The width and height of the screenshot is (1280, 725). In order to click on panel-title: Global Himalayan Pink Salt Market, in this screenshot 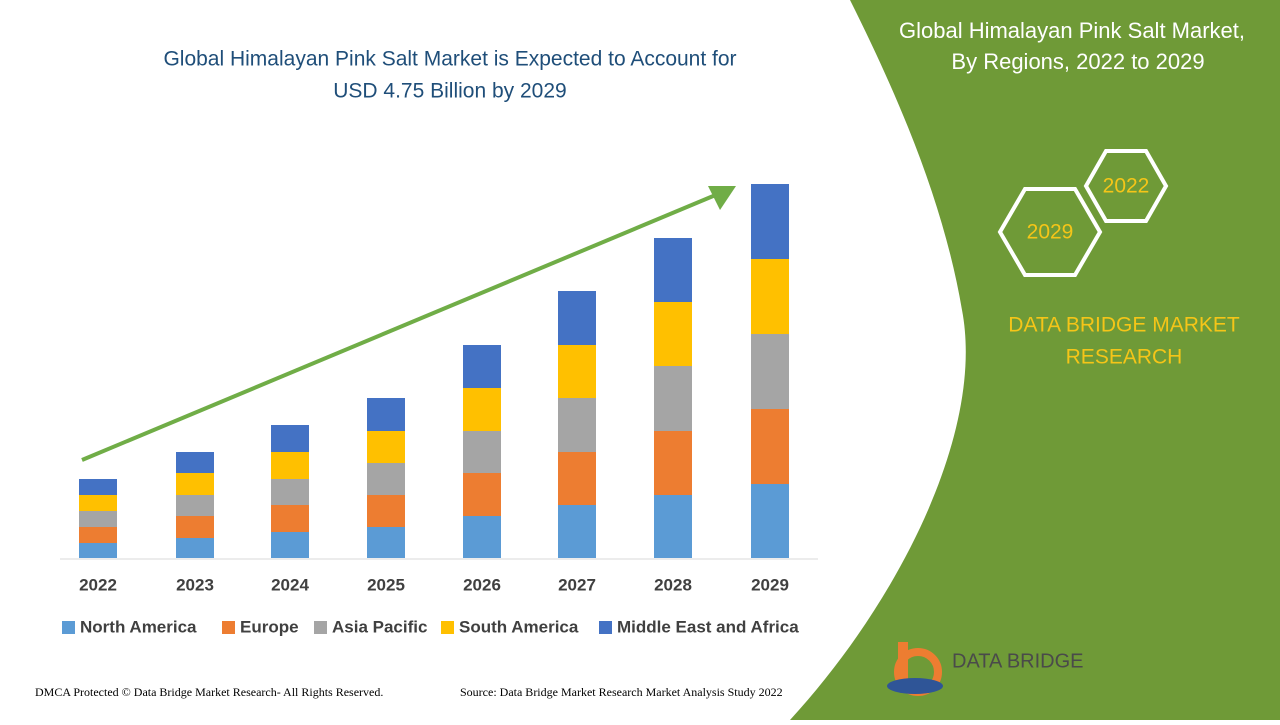, I will do `click(1072, 30)`.